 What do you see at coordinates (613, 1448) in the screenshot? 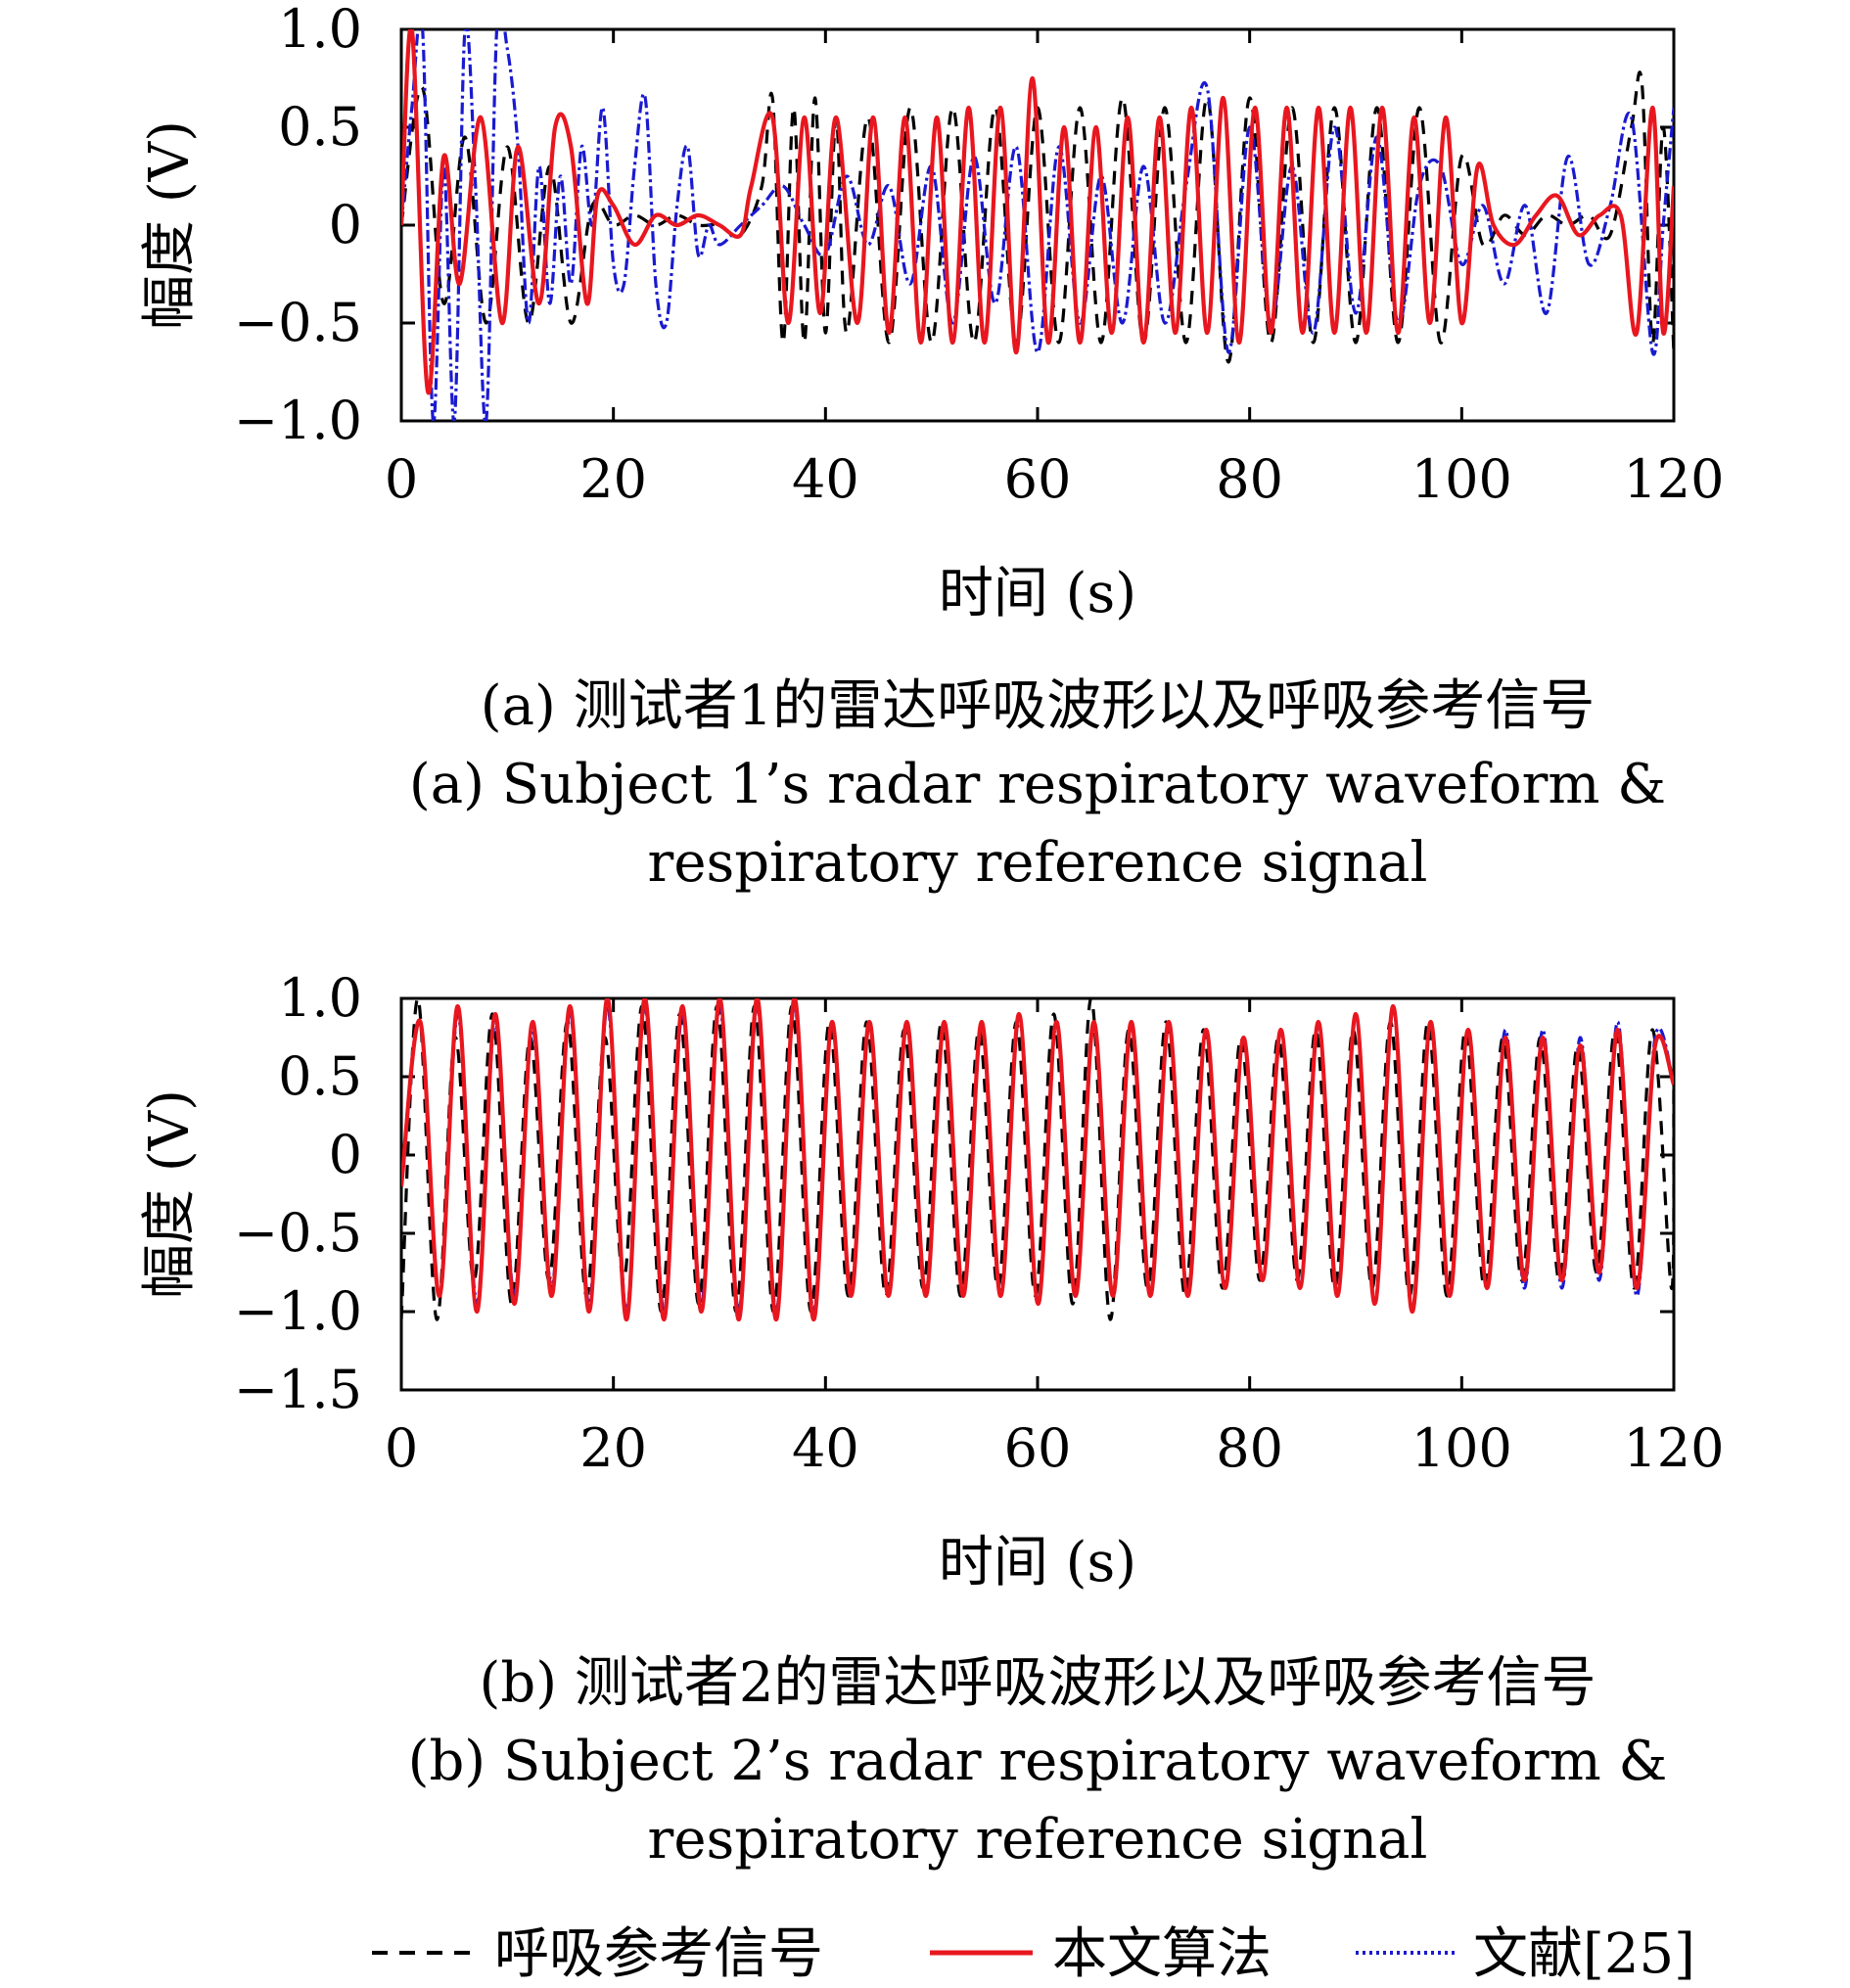
I see `chart-b-xtick-label: 20` at bounding box center [613, 1448].